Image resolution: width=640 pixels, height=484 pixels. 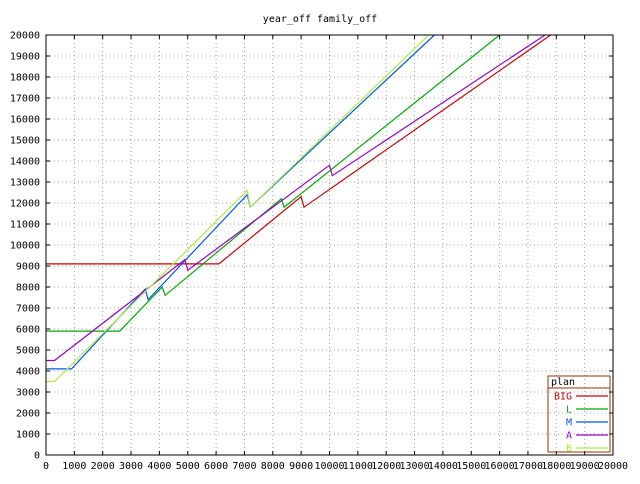 I want to click on y-tick-label: 9000, so click(x=28, y=267).